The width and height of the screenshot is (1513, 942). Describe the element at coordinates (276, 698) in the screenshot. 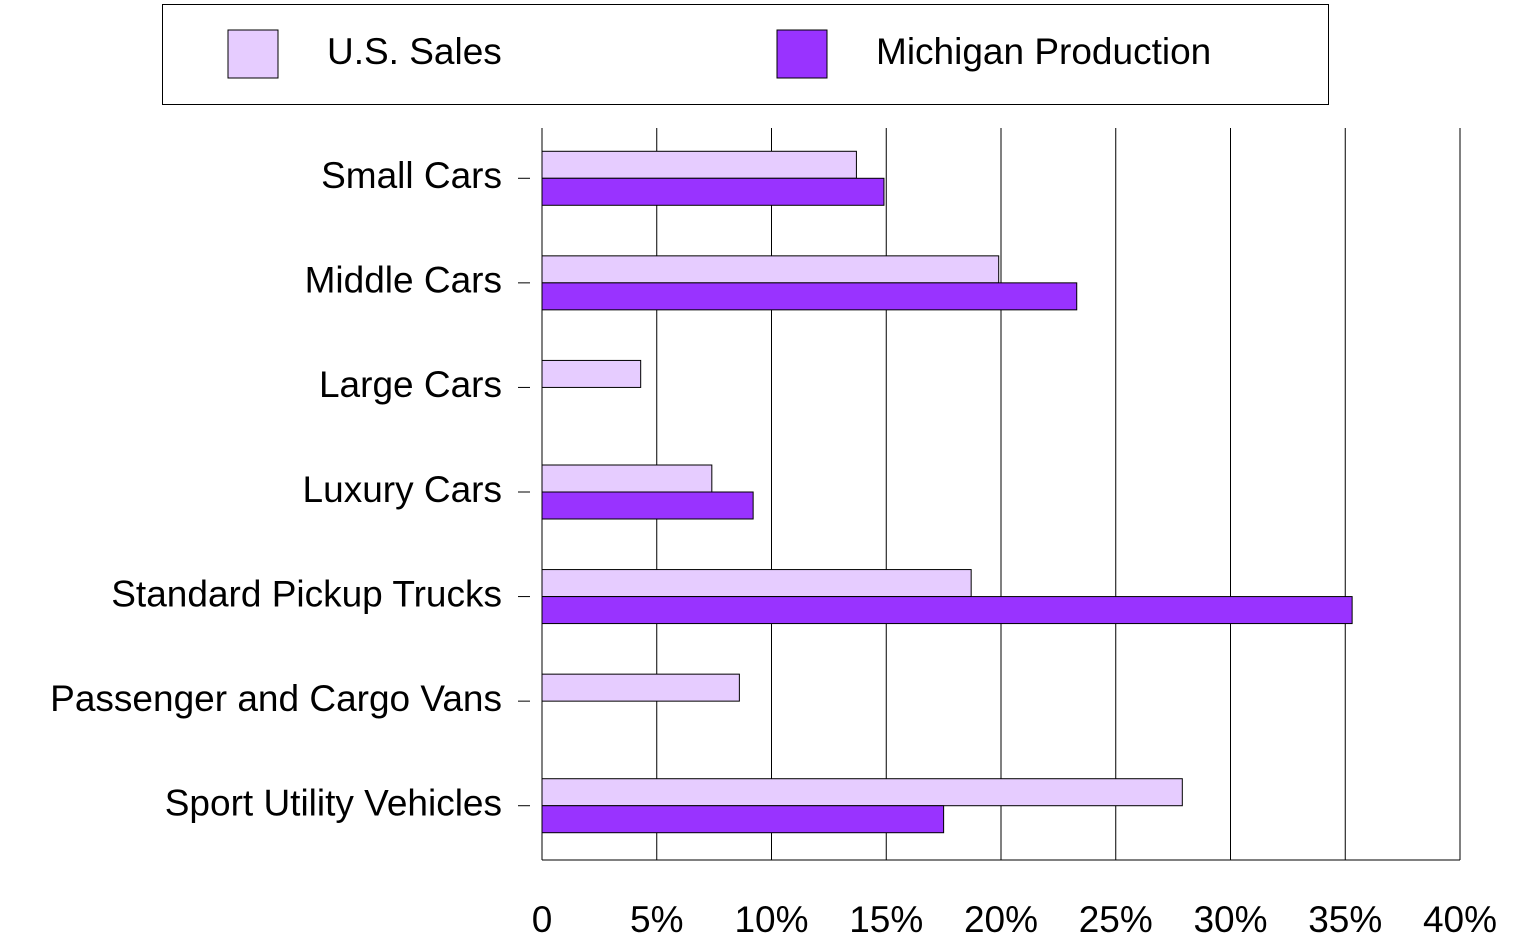

I see `y-tick-label: Passenger and Cargo Vans` at that location.